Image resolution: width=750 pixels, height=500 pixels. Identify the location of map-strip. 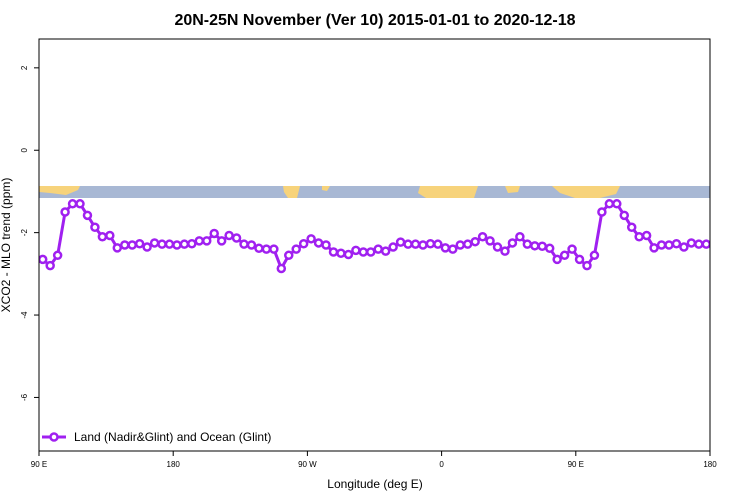
(374, 192).